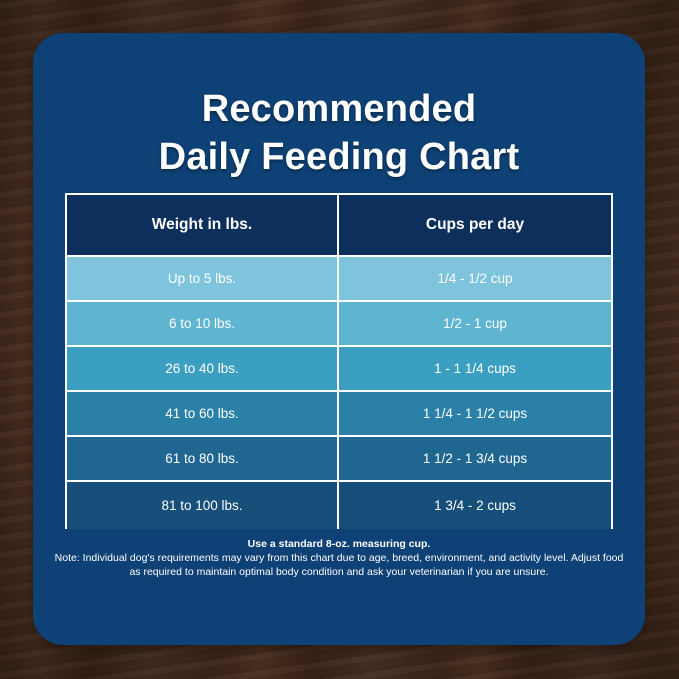 The height and width of the screenshot is (679, 679). I want to click on title-line-2: Daily Feeding Chart, so click(339, 157).